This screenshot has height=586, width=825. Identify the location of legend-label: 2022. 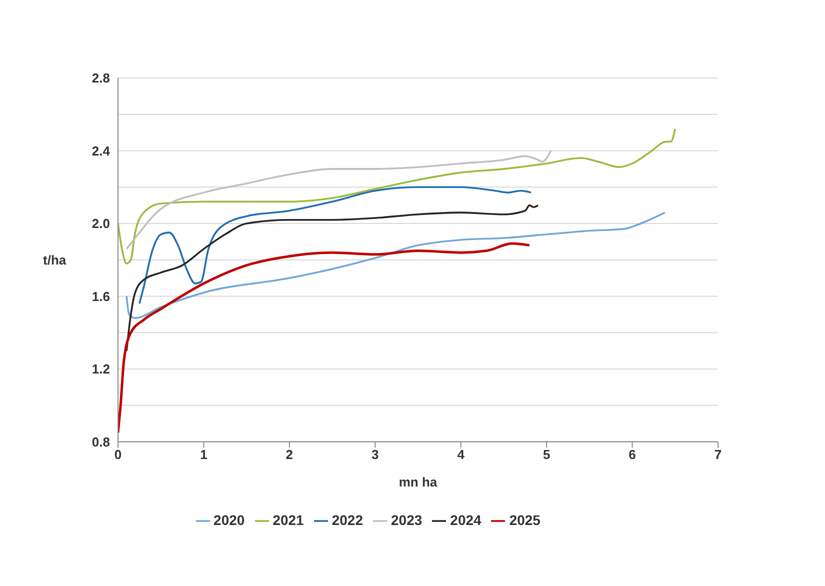
(347, 520).